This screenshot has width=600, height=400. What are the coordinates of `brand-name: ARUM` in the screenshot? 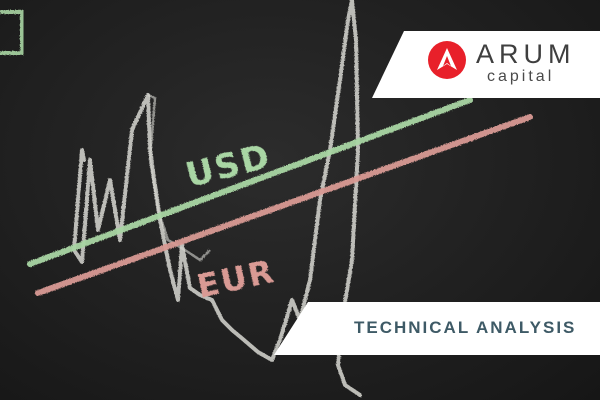 It's located at (526, 54).